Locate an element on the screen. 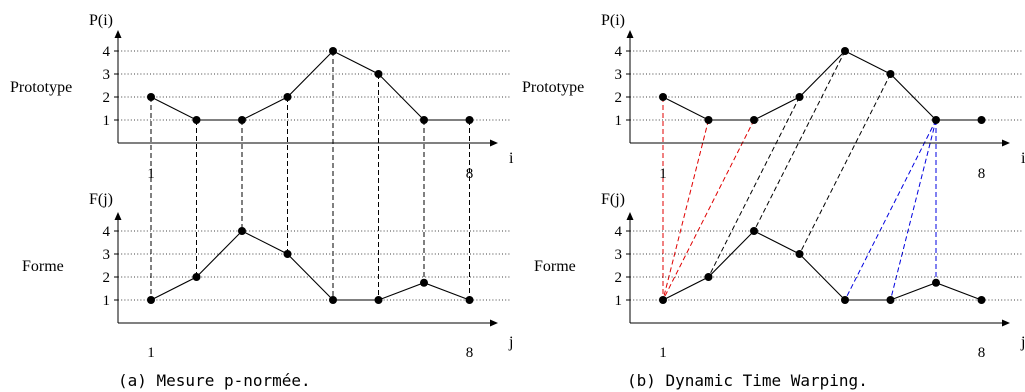  caption: (a) Mesure p-normée. is located at coordinates (214, 380).